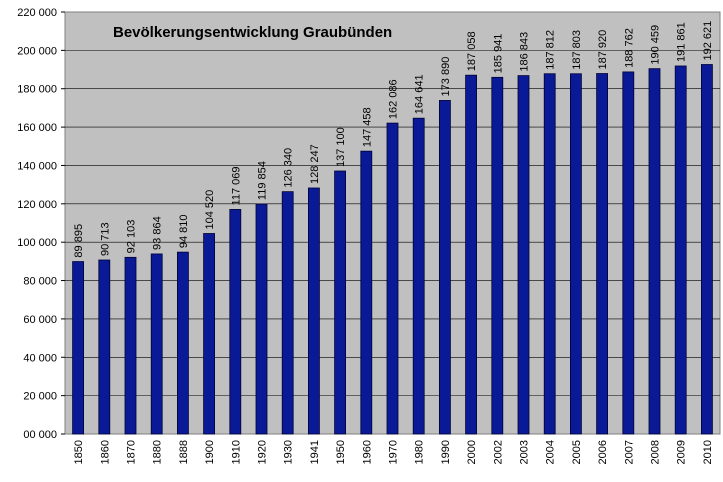 This screenshot has width=723, height=482. Describe the element at coordinates (656, 452) in the screenshot. I see `x-tick-label-2008: 2008` at that location.